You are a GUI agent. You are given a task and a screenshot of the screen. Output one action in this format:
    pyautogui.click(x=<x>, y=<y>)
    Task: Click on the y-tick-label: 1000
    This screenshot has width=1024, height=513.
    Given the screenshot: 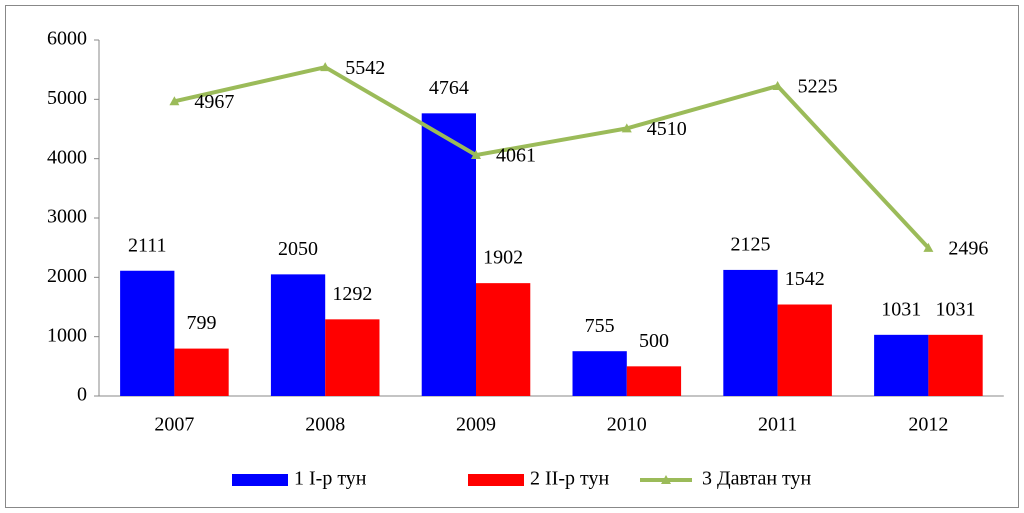 What is the action you would take?
    pyautogui.click(x=67, y=335)
    